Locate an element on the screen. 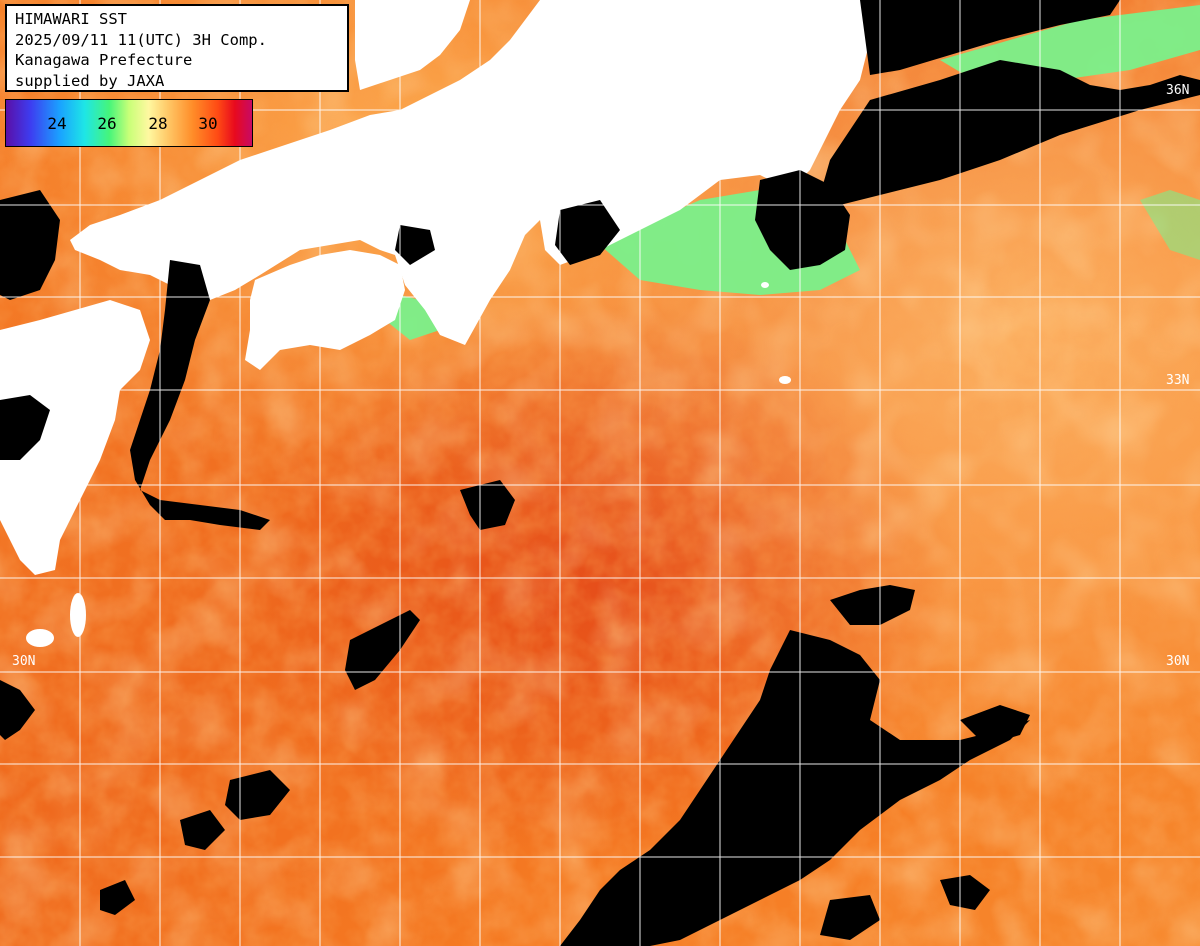 The image size is (1200, 946). lat-label-33n-right: 33N is located at coordinates (1178, 380).